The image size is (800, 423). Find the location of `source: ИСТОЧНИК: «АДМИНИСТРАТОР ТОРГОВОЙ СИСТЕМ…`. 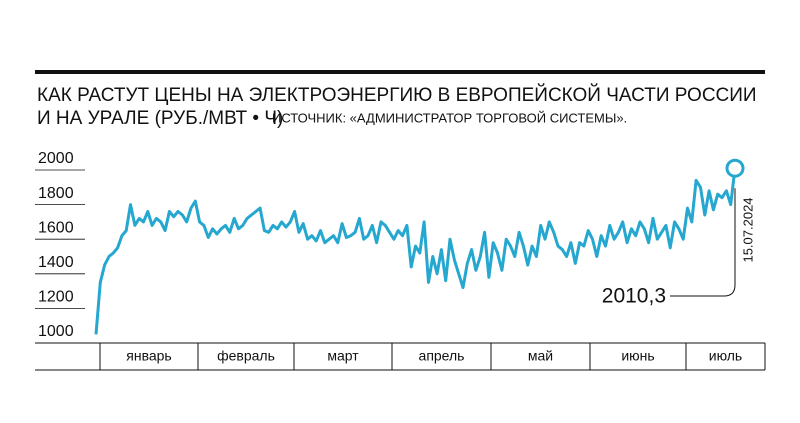

source: ИСТОЧНИК: «АДМИНИСТРАТОР ТОРГОВОЙ СИСТЕМ… is located at coordinates (449, 117).